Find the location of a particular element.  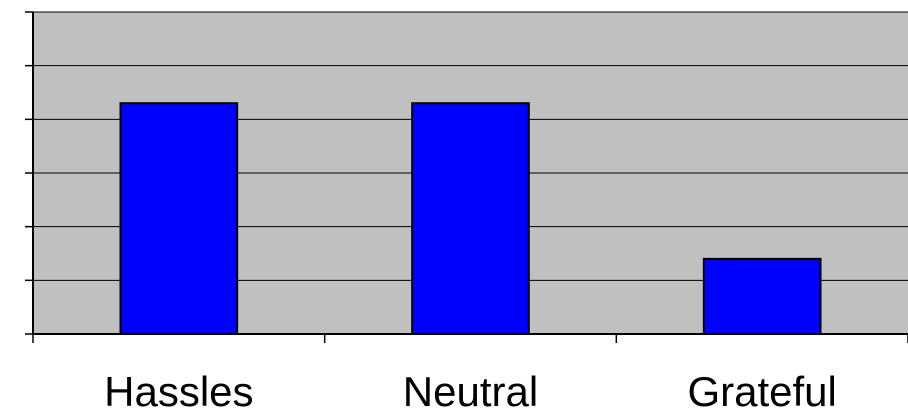

bar-hassles is located at coordinates (179, 218).